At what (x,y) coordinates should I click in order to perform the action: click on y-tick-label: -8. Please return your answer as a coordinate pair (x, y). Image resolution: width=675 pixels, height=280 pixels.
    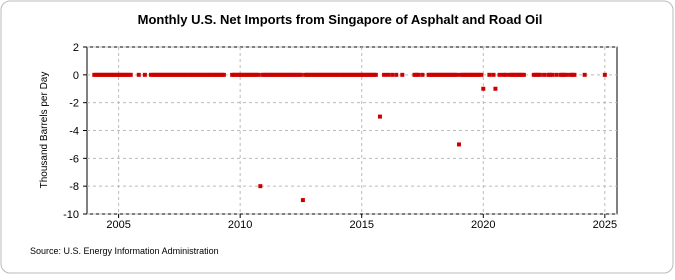
    Looking at the image, I should click on (74, 187).